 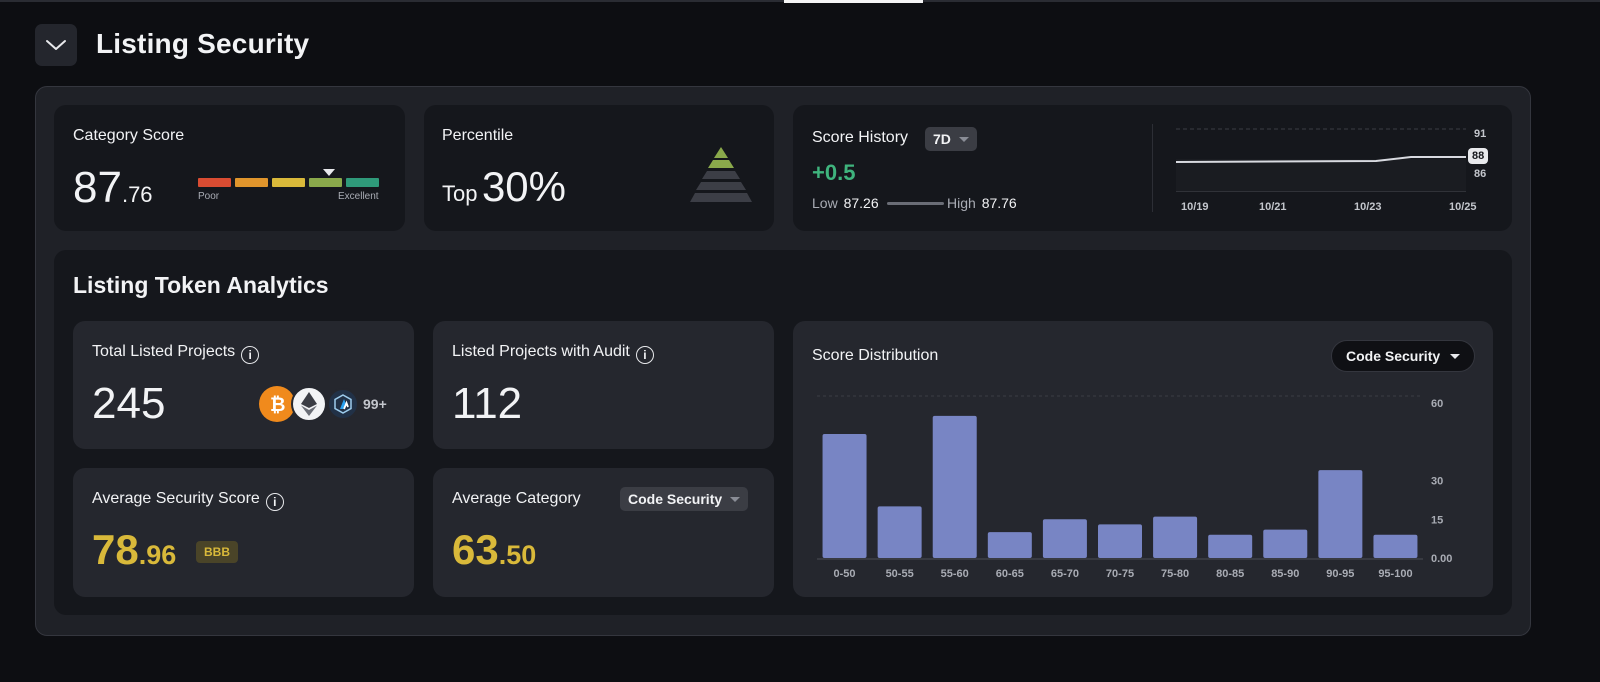 What do you see at coordinates (599, 168) in the screenshot?
I see `percentile-card: Percentile Top 30%` at bounding box center [599, 168].